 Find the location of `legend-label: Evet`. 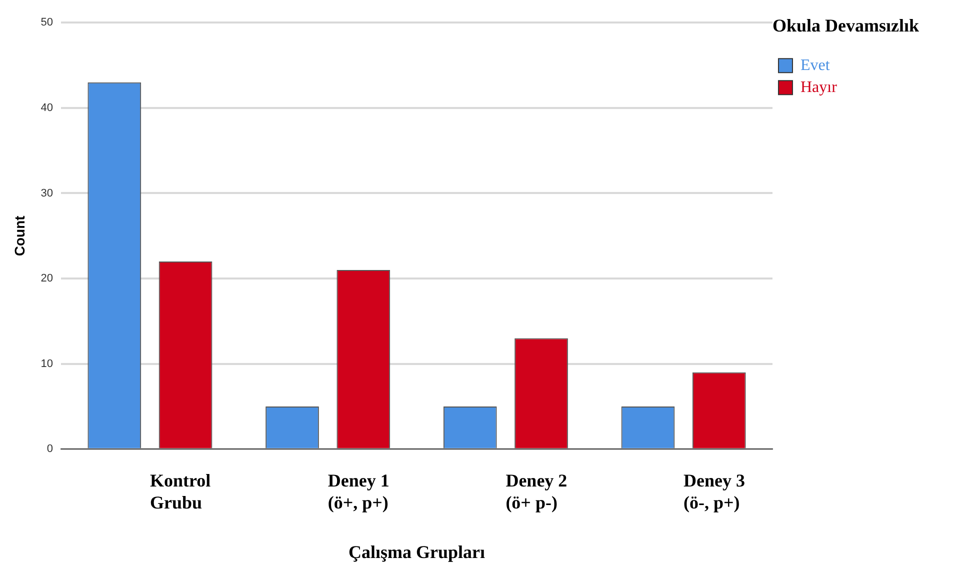

legend-label: Evet is located at coordinates (815, 65).